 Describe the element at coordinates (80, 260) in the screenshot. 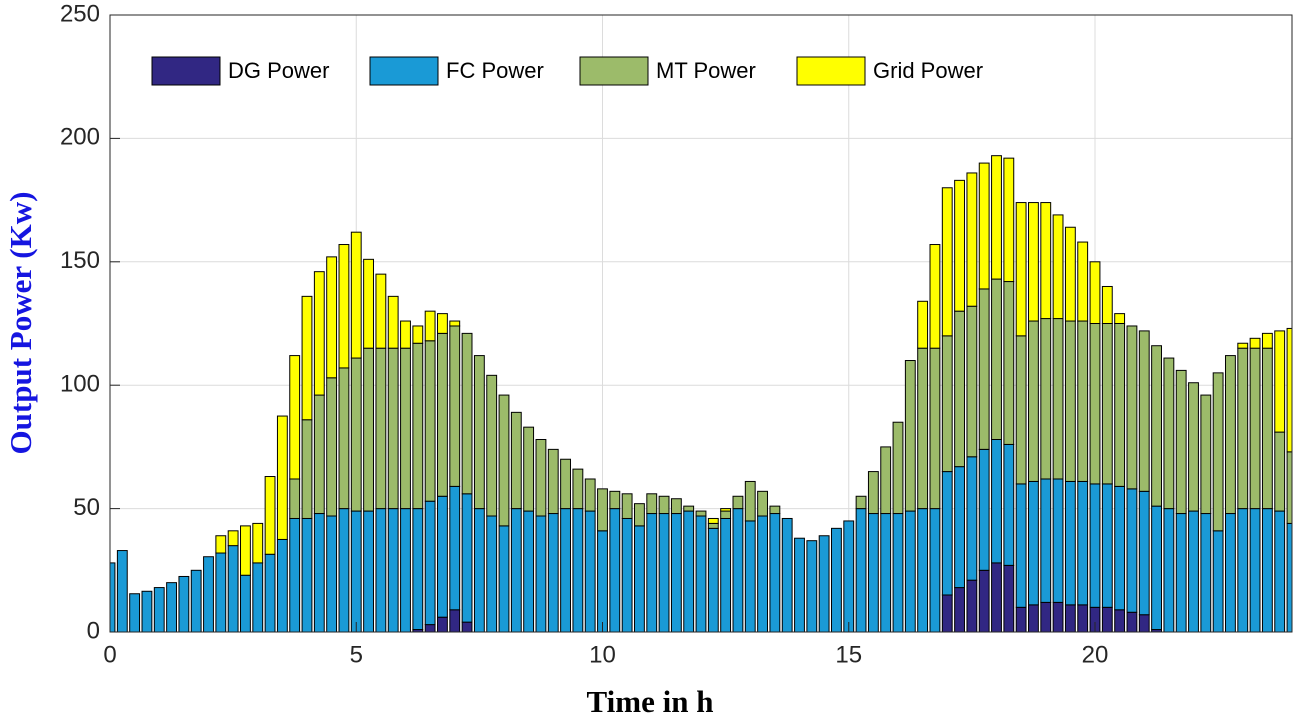

I see `y-tick-label: 150` at that location.